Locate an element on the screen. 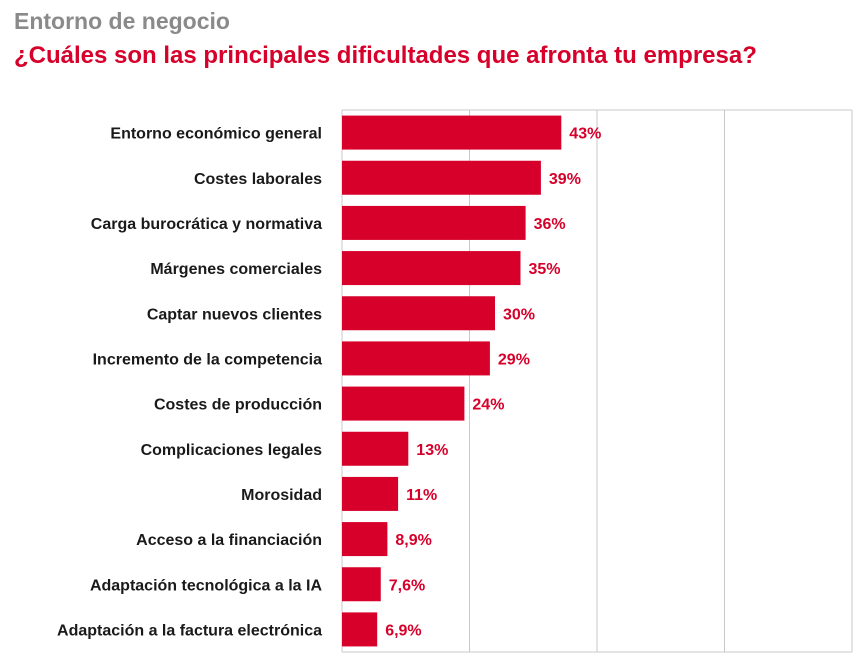 The image size is (868, 672). value-label-7: 13% is located at coordinates (432, 450).